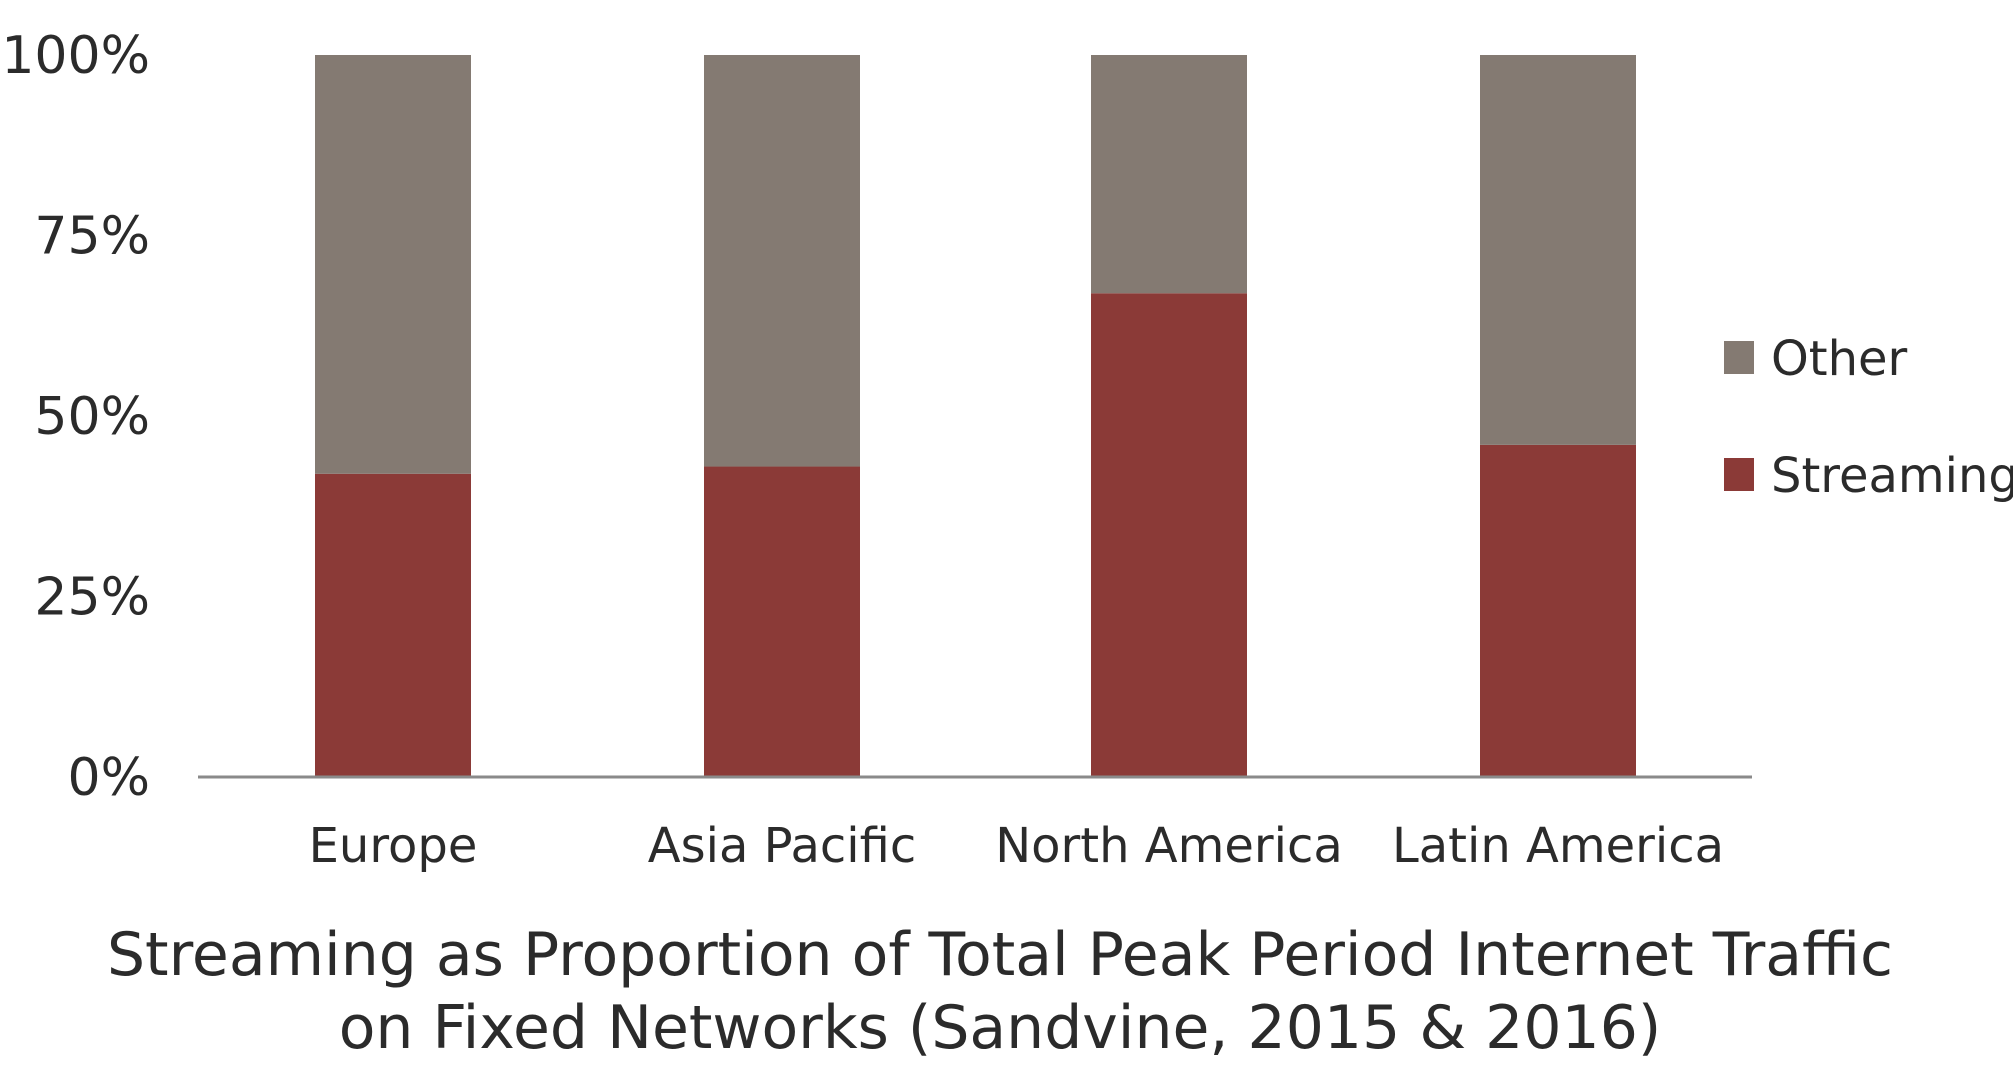 Image resolution: width=2013 pixels, height=1092 pixels. I want to click on legend-swatch-other, so click(1739, 357).